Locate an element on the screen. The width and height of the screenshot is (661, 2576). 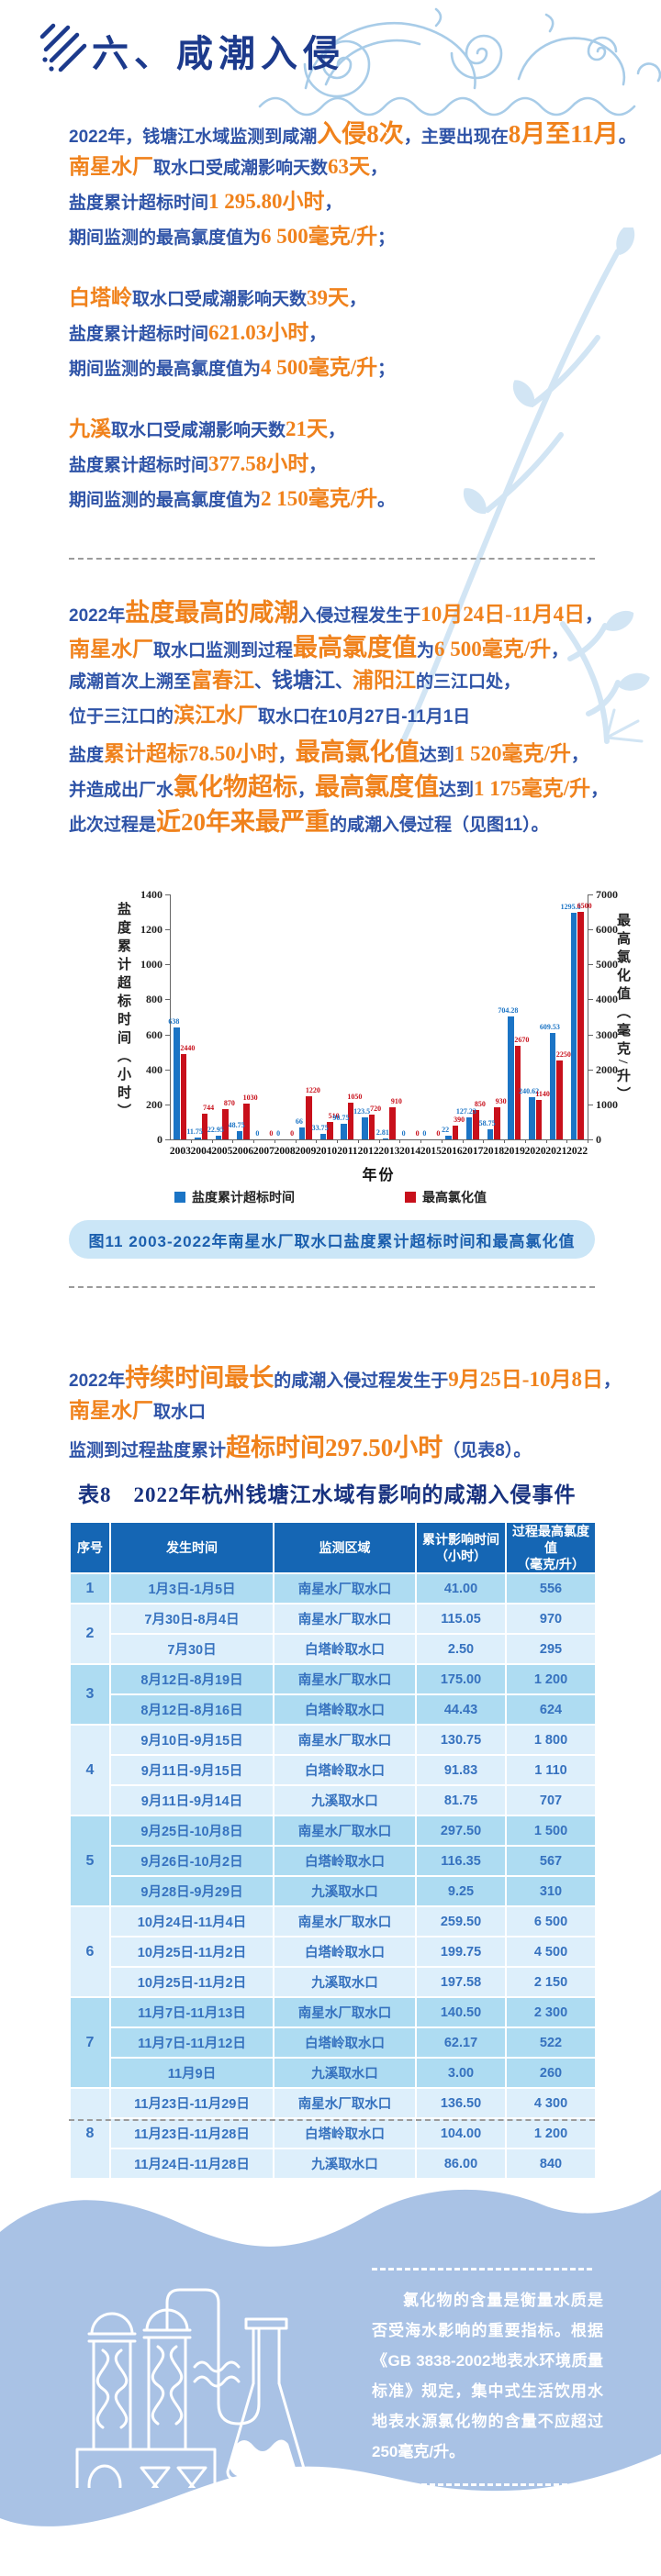
legend-label: 最高氯化值 is located at coordinates (454, 1198).